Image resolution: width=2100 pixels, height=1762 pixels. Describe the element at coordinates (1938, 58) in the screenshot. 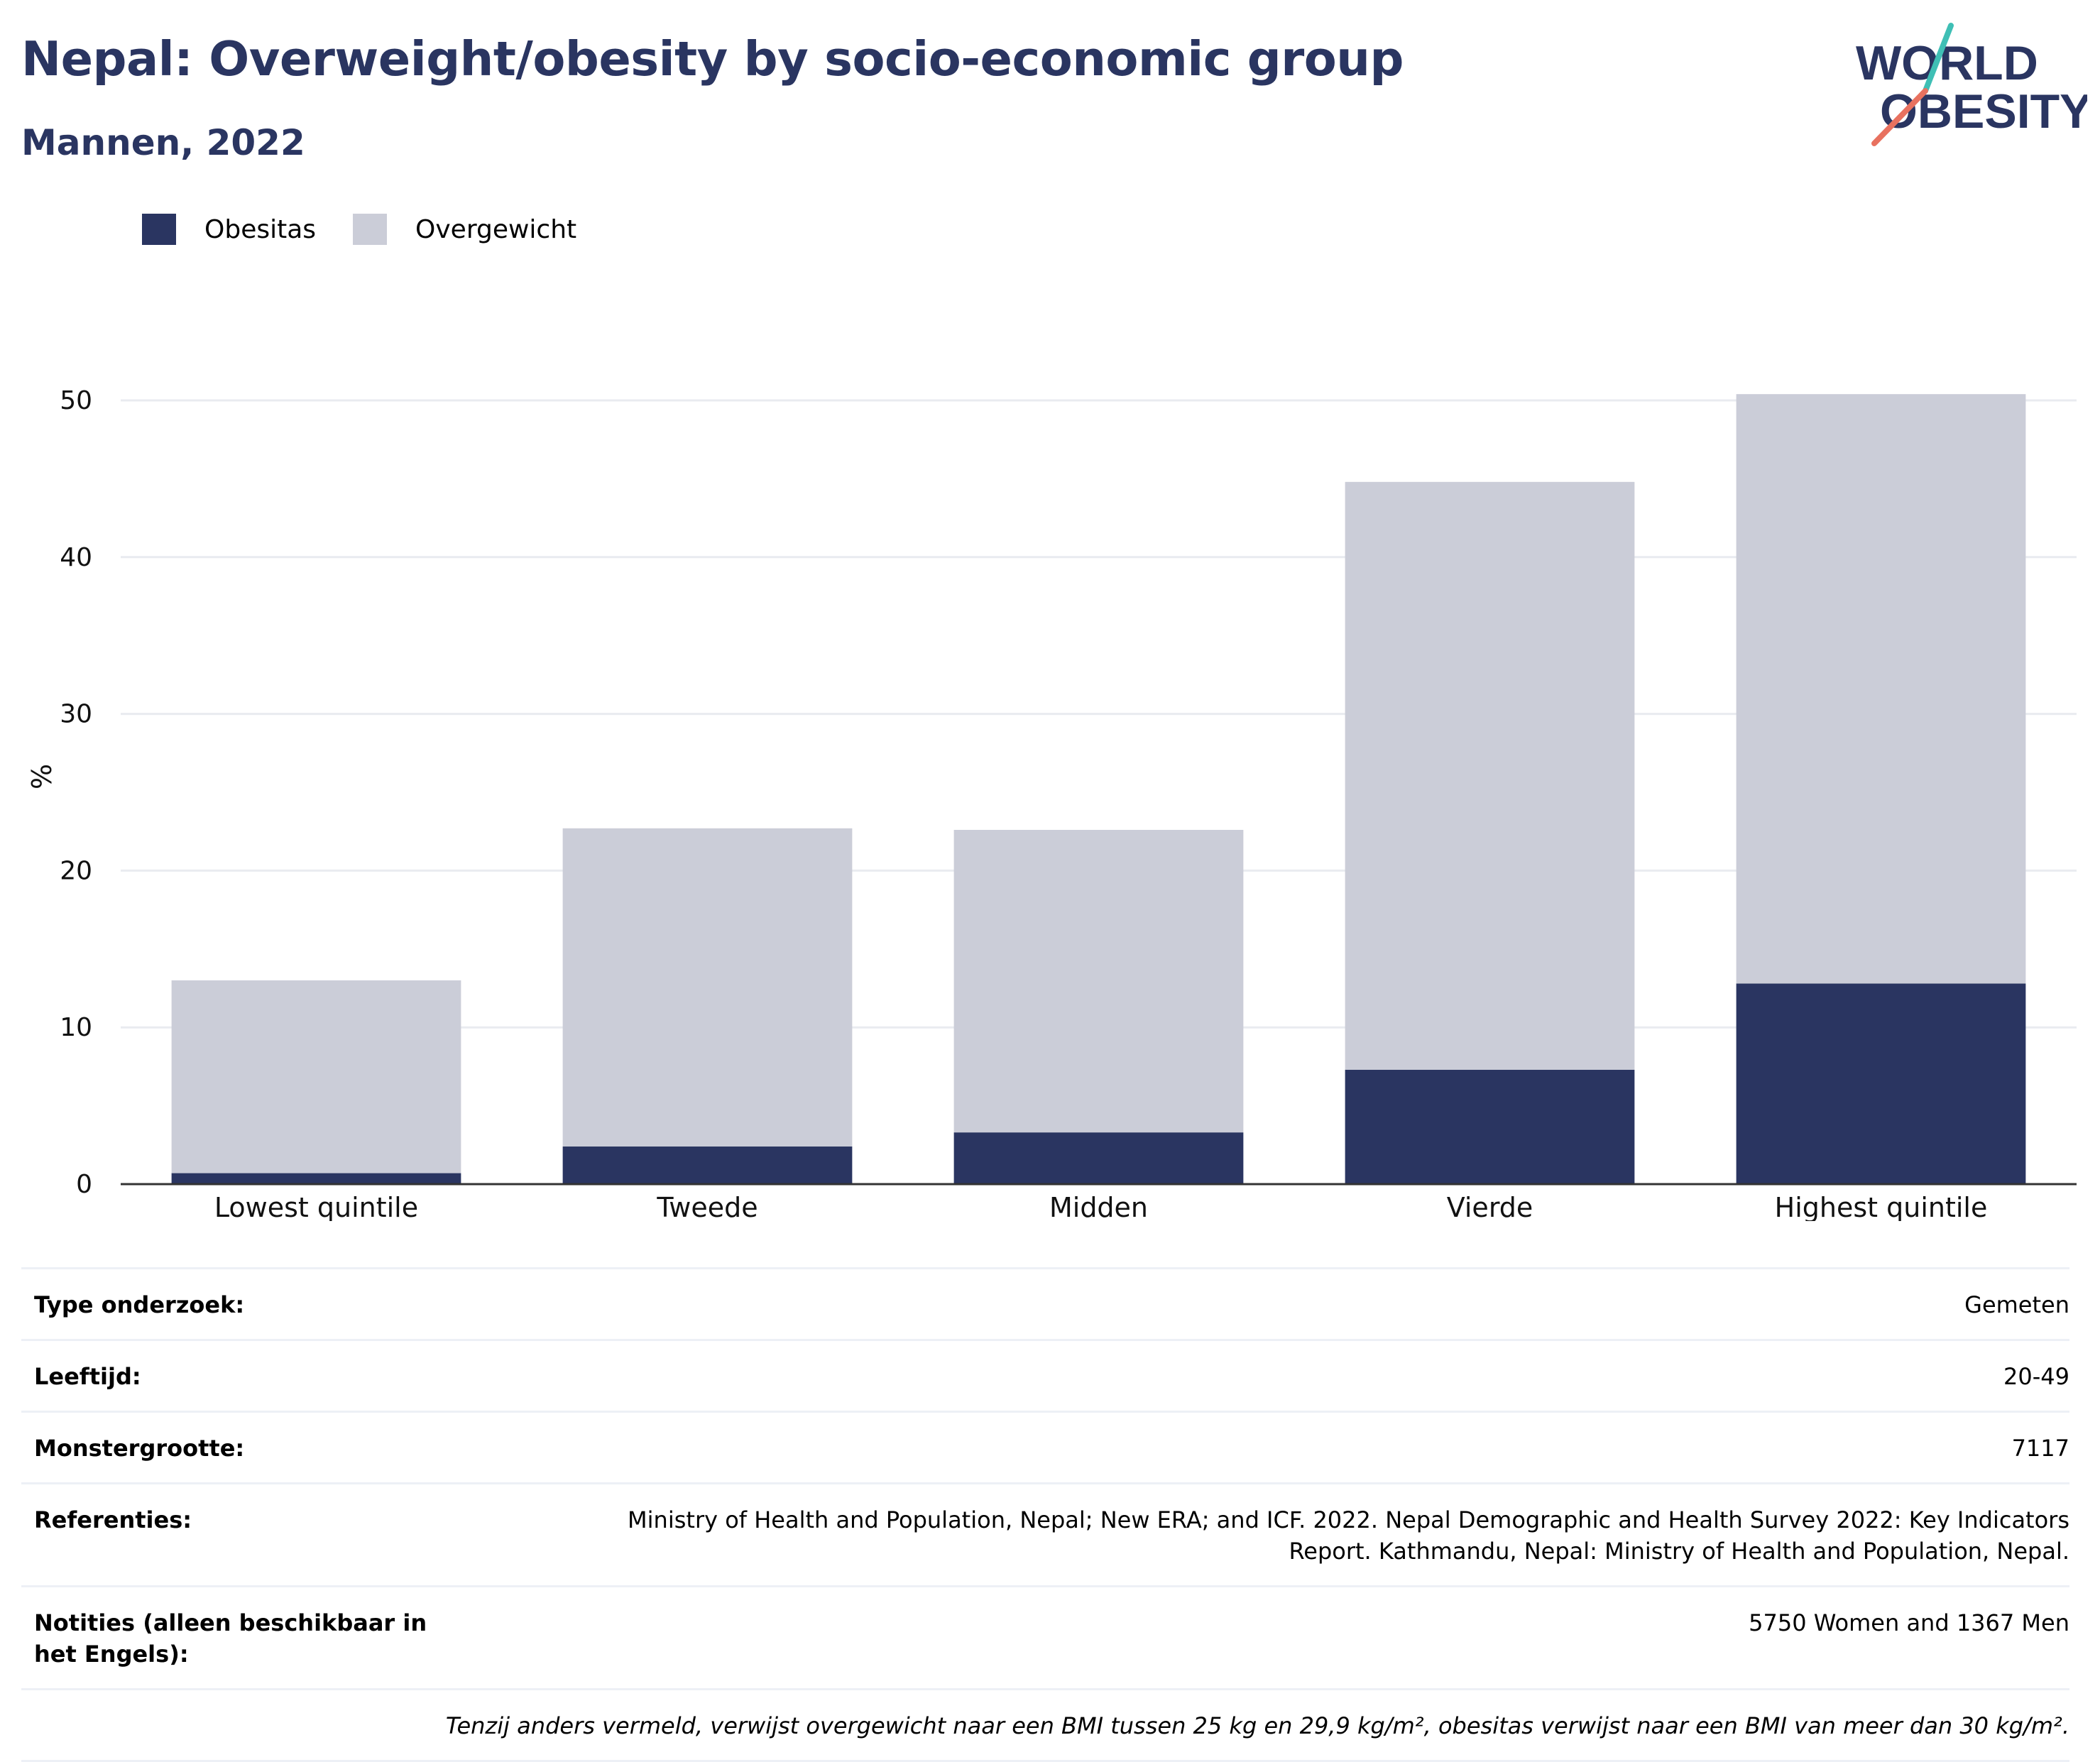

I see `logo-slash-teal` at that location.